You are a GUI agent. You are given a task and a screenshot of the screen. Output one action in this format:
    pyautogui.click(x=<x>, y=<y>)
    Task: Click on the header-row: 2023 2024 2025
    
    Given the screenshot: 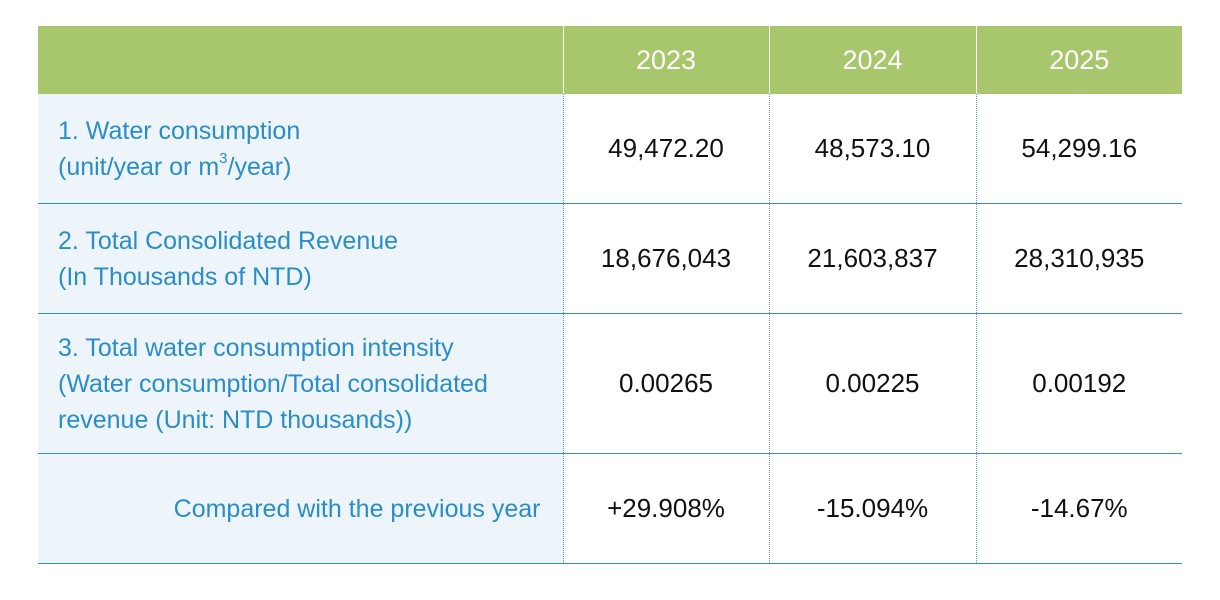 What is the action you would take?
    pyautogui.click(x=610, y=60)
    